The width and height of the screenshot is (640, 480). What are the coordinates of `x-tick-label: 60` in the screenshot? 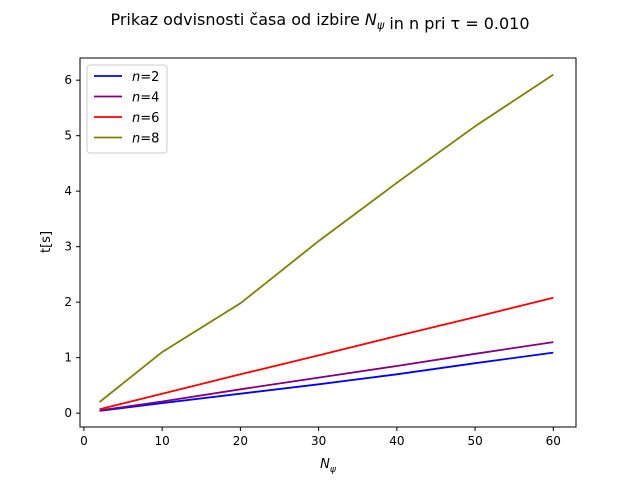 It's located at (553, 441).